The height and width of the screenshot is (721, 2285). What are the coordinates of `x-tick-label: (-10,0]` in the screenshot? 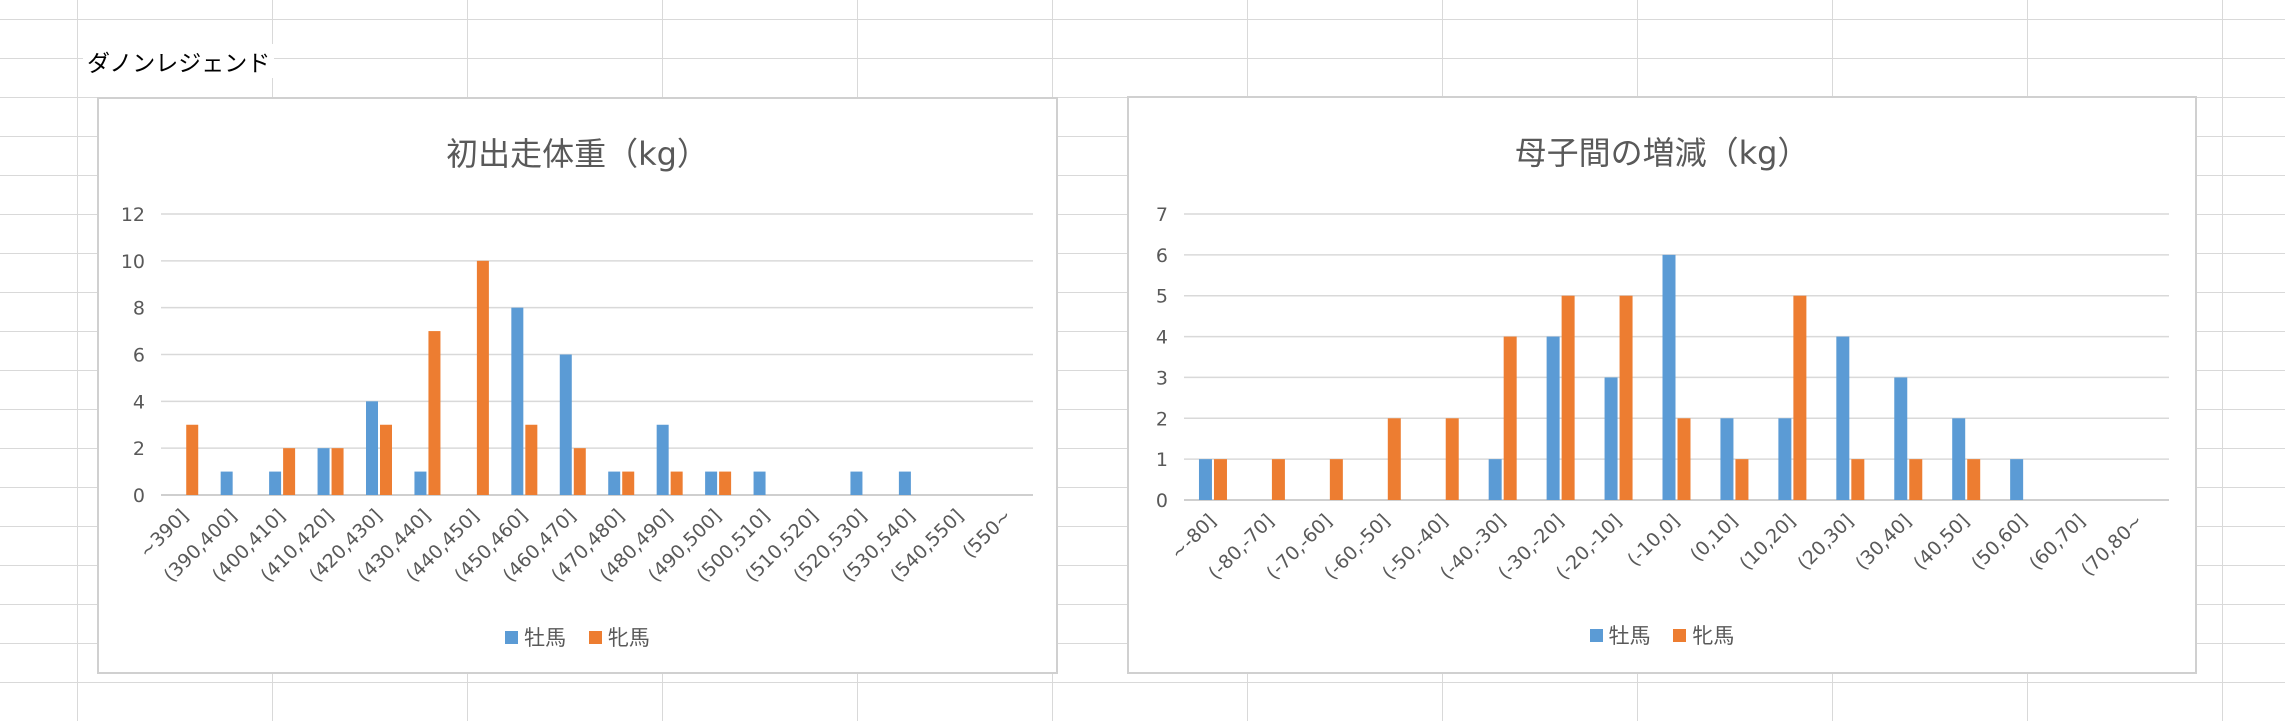 It's located at (1653, 540).